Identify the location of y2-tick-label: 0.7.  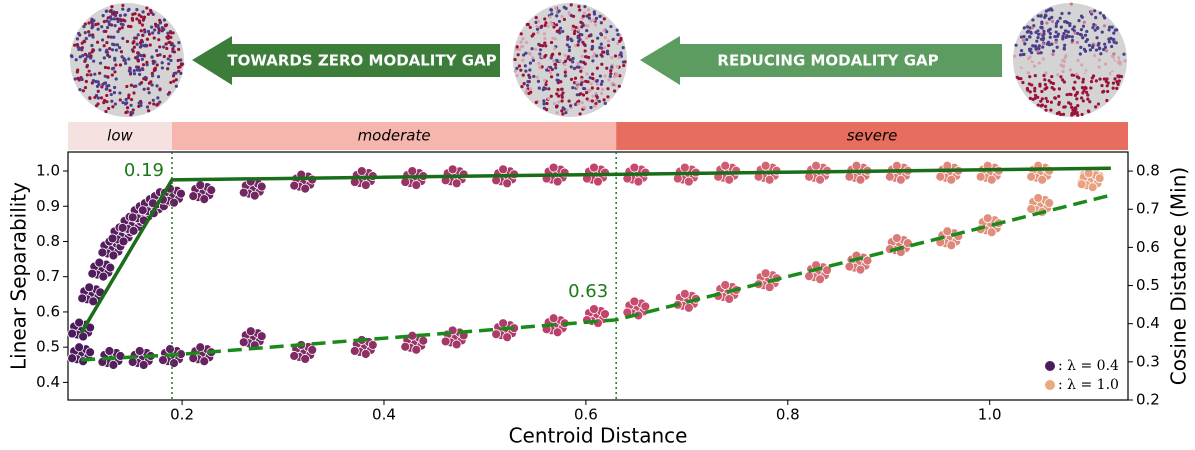
(1148, 209).